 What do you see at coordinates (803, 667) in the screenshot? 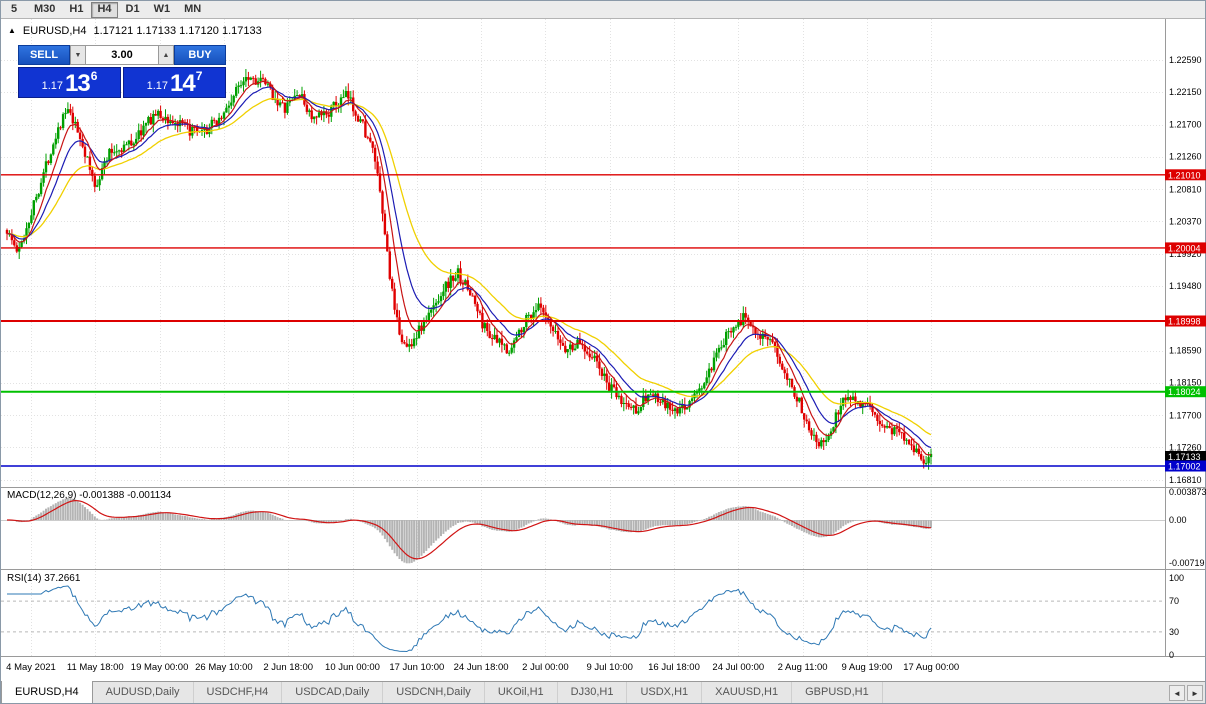
I see `svg-text: 2 Aug 11:00` at bounding box center [803, 667].